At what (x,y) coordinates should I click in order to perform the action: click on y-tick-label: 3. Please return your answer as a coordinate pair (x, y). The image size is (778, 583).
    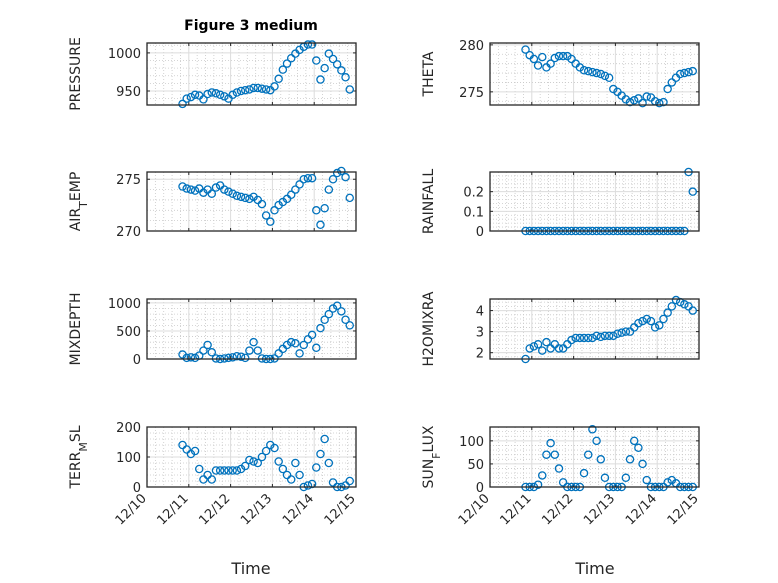
    Looking at the image, I should click on (480, 333).